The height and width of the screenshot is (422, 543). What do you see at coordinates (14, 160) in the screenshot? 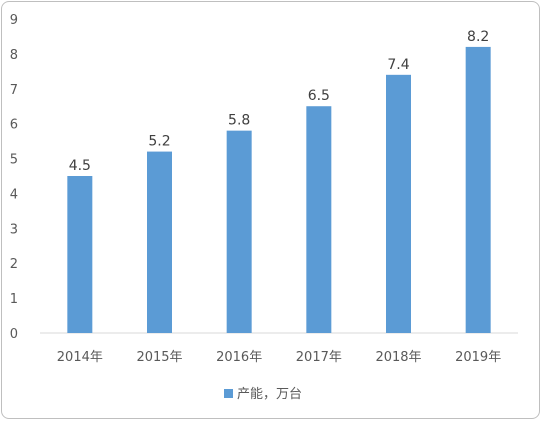
I see `y-tick-label: 5` at bounding box center [14, 160].